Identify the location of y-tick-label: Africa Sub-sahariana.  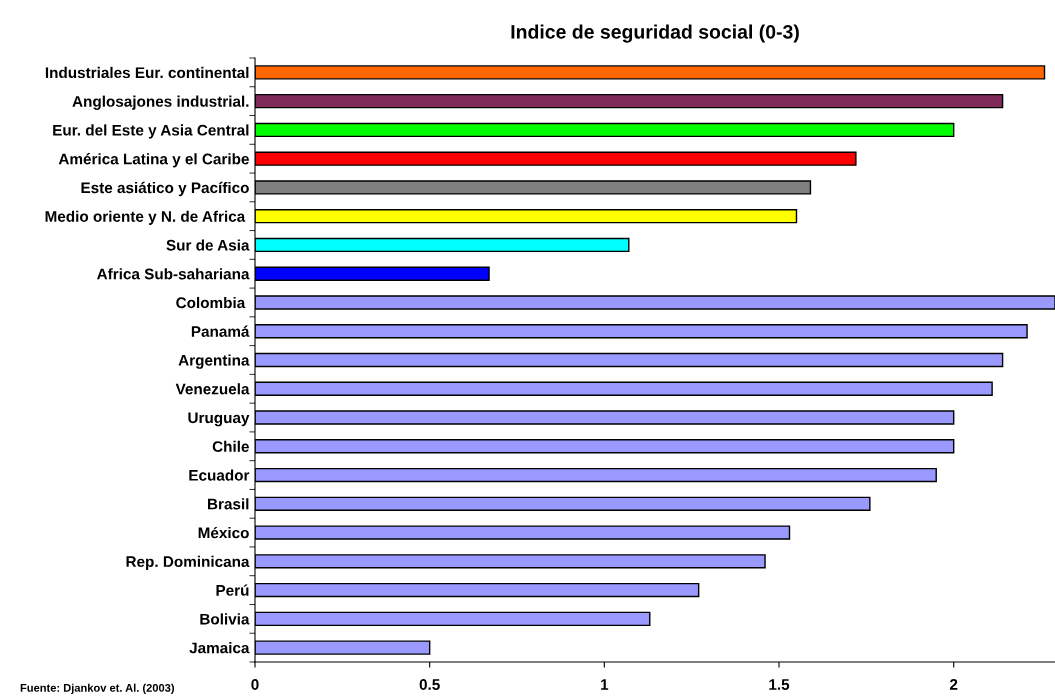
(173, 274).